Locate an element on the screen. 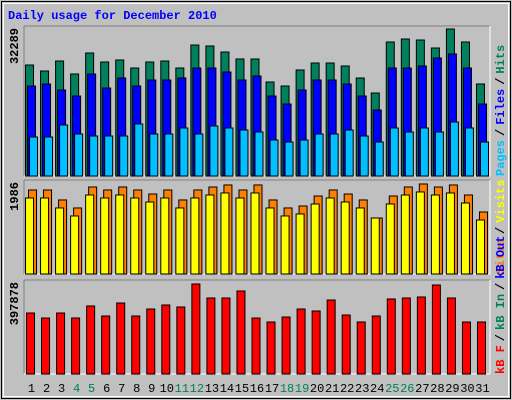 The width and height of the screenshot is (512, 400). legend: Sites / Visits is located at coordinates (501, 227).